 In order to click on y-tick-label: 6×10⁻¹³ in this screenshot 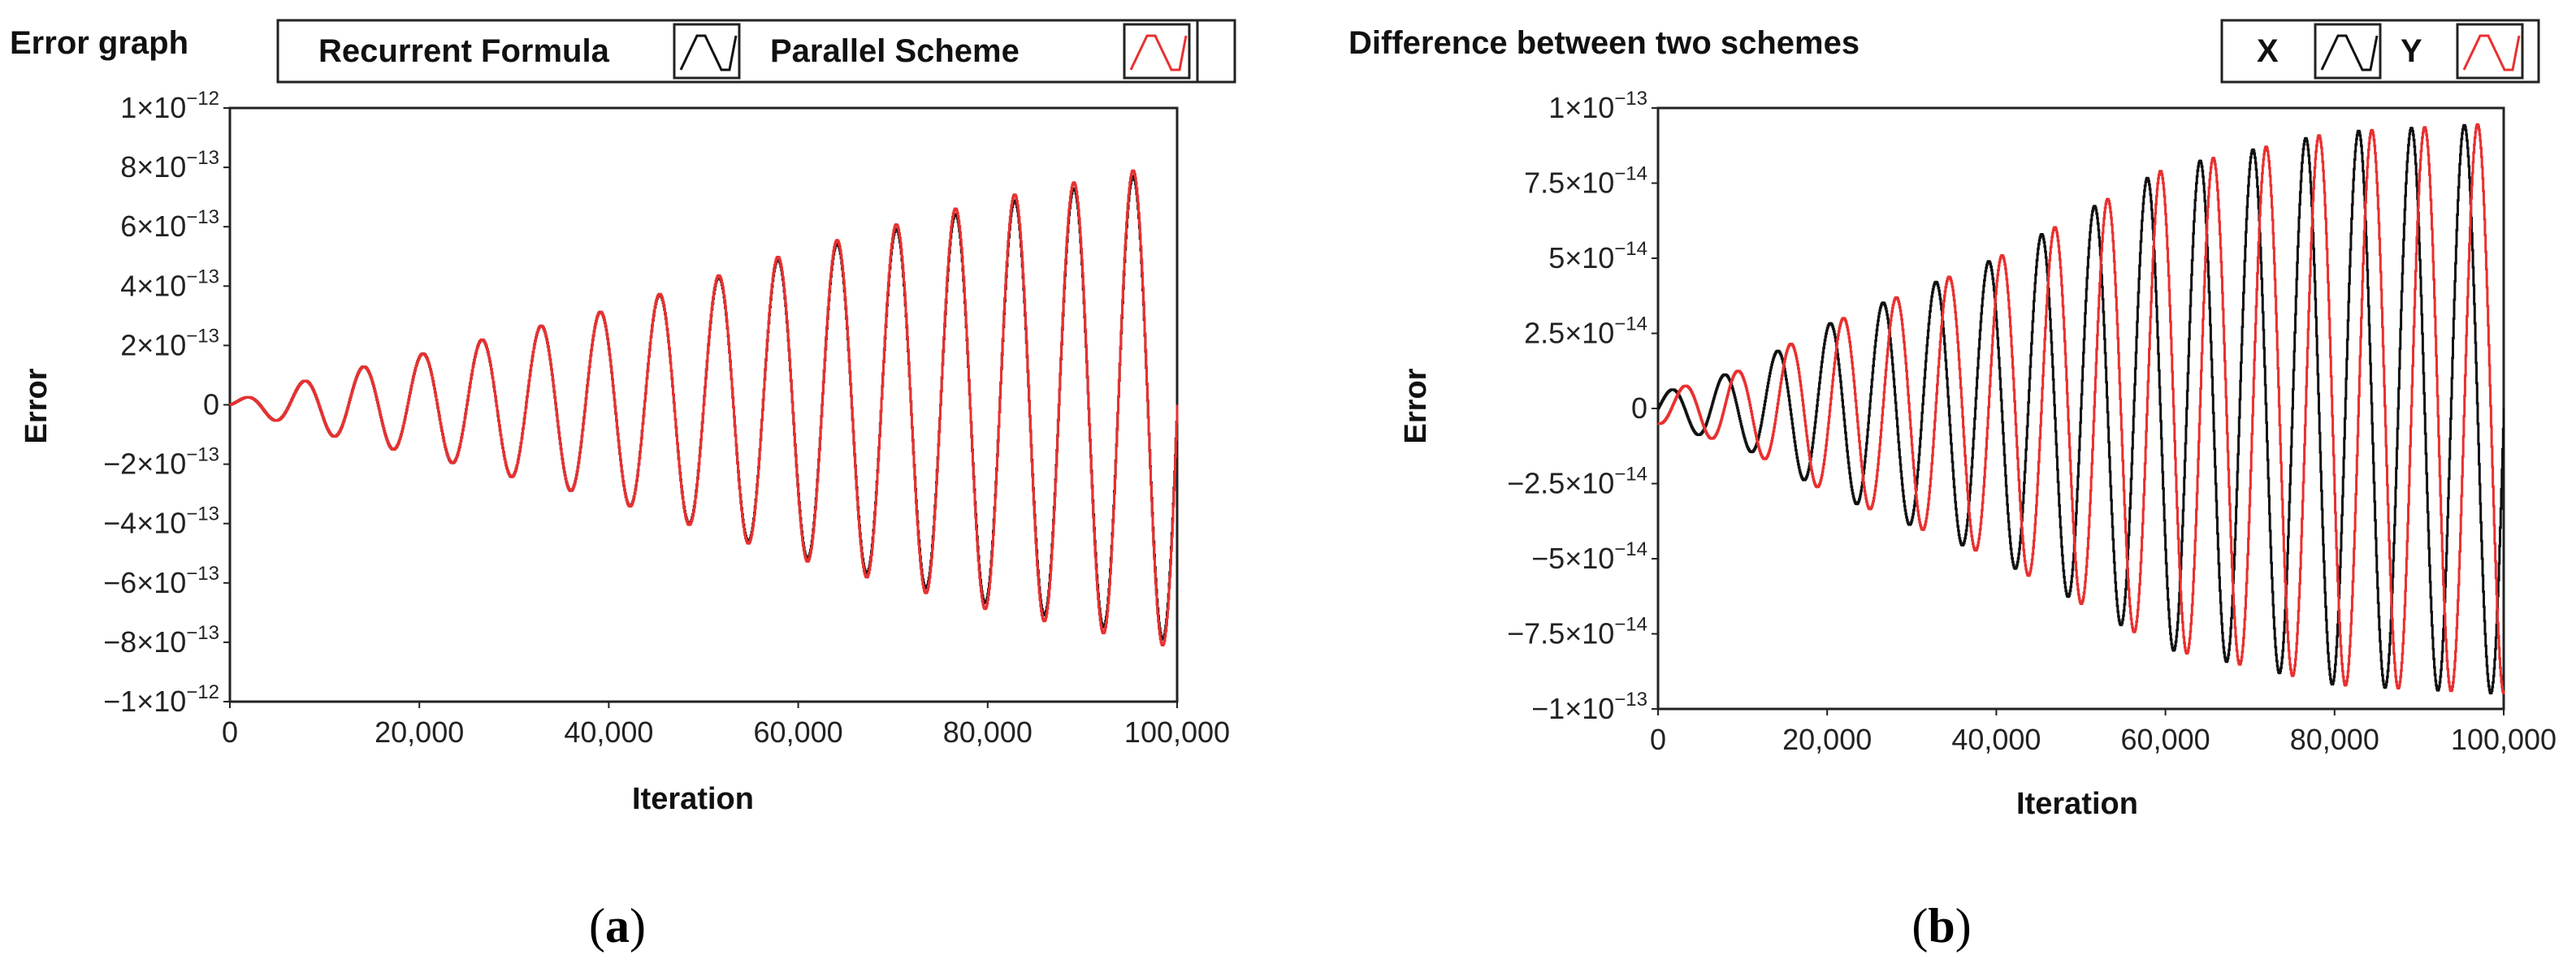, I will do `click(170, 224)`.